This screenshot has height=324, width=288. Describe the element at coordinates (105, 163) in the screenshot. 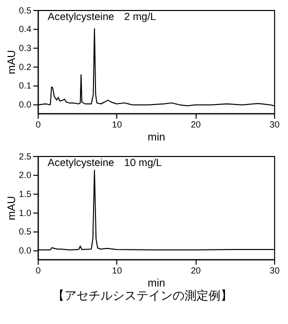

I see `chart-title: Acetylcysteine 10 mg/L` at that location.